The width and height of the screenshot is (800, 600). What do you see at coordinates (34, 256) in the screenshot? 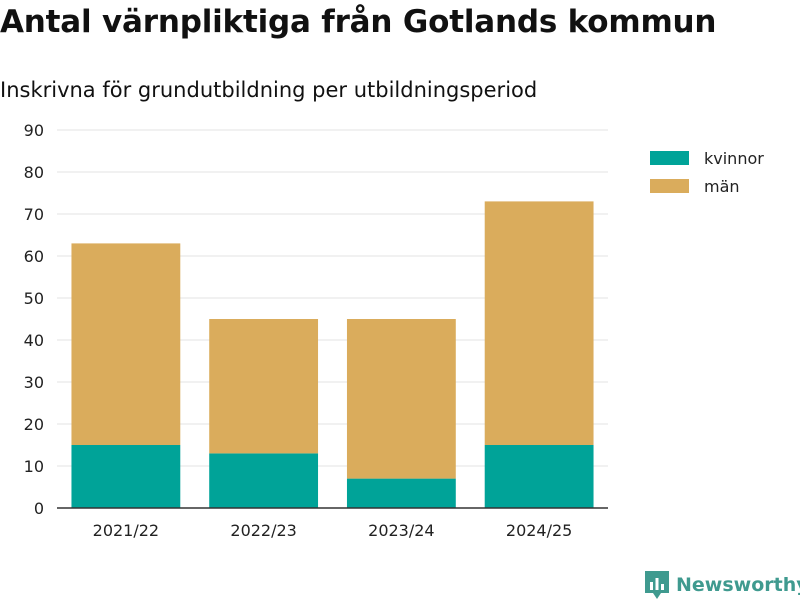
I see `y-tick-label: 60` at bounding box center [34, 256].